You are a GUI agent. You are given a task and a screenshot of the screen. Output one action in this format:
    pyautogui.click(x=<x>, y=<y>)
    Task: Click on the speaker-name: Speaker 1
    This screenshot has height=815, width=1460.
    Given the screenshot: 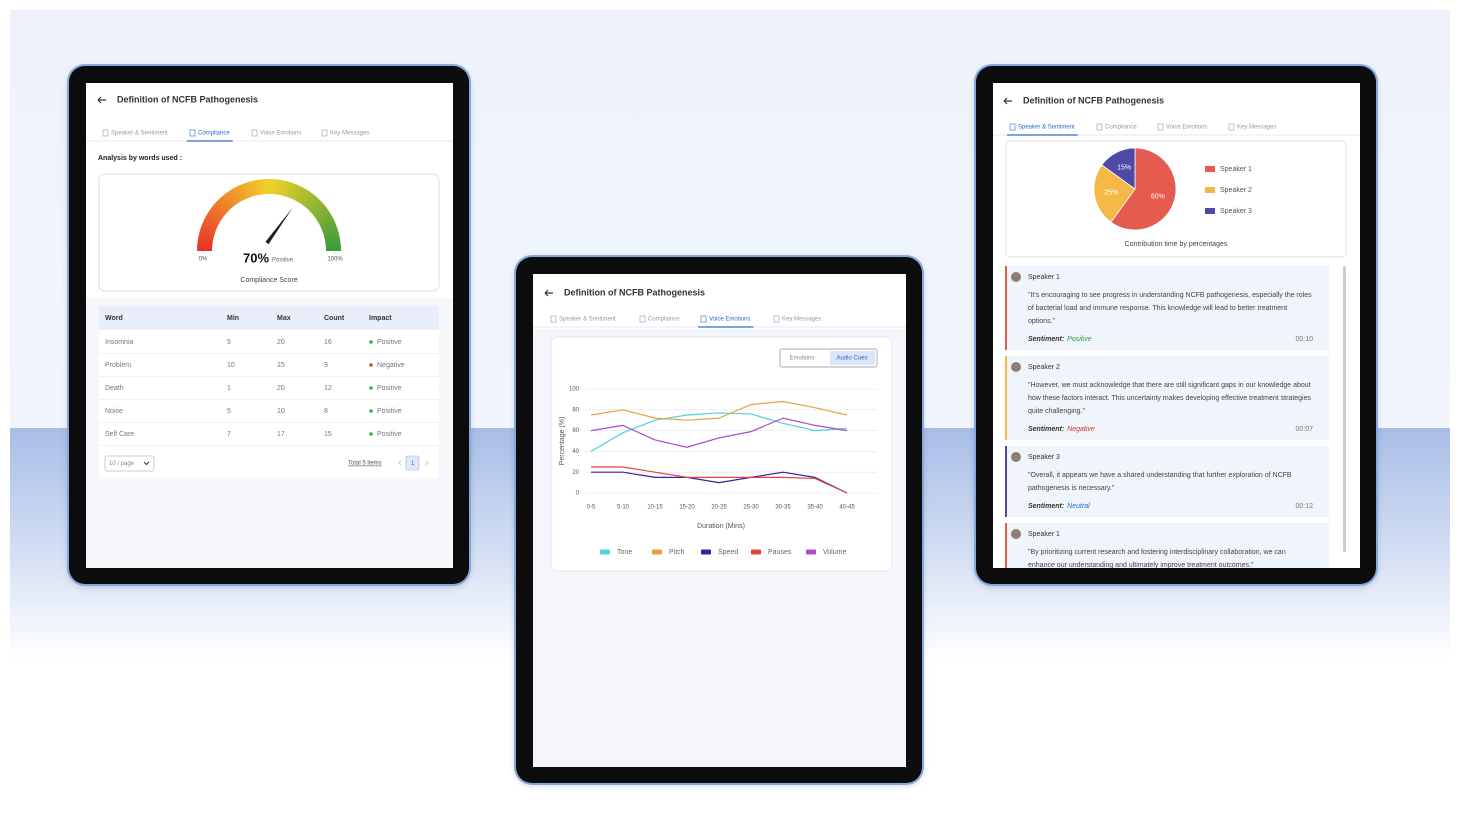 What is the action you would take?
    pyautogui.click(x=1044, y=277)
    